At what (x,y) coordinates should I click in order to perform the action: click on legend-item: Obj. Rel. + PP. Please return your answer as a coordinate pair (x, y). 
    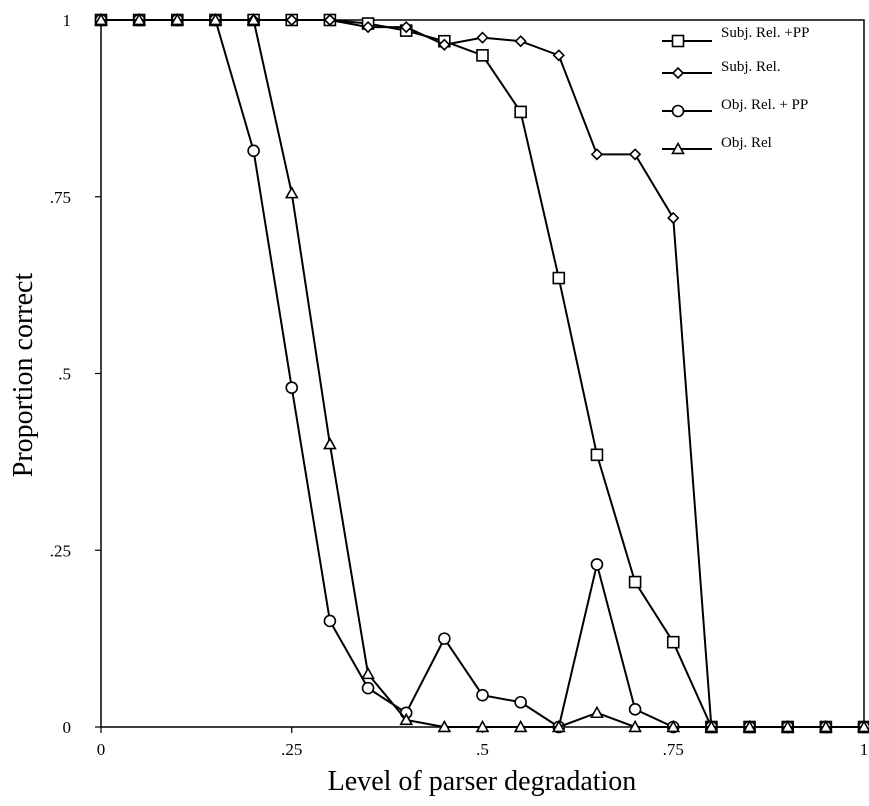
    Looking at the image, I should click on (735, 107).